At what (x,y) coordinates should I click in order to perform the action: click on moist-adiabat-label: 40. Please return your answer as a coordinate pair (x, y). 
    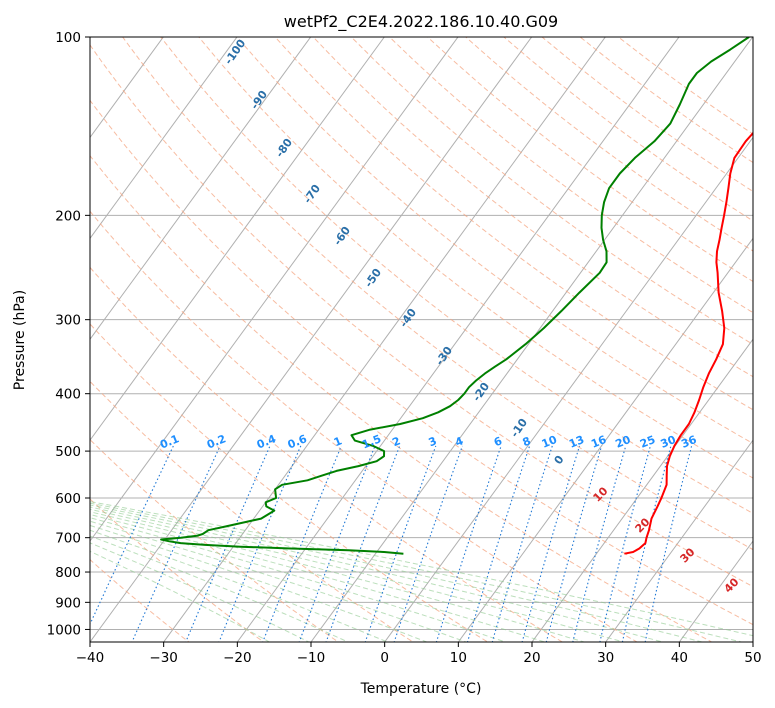
    Looking at the image, I should click on (732, 585).